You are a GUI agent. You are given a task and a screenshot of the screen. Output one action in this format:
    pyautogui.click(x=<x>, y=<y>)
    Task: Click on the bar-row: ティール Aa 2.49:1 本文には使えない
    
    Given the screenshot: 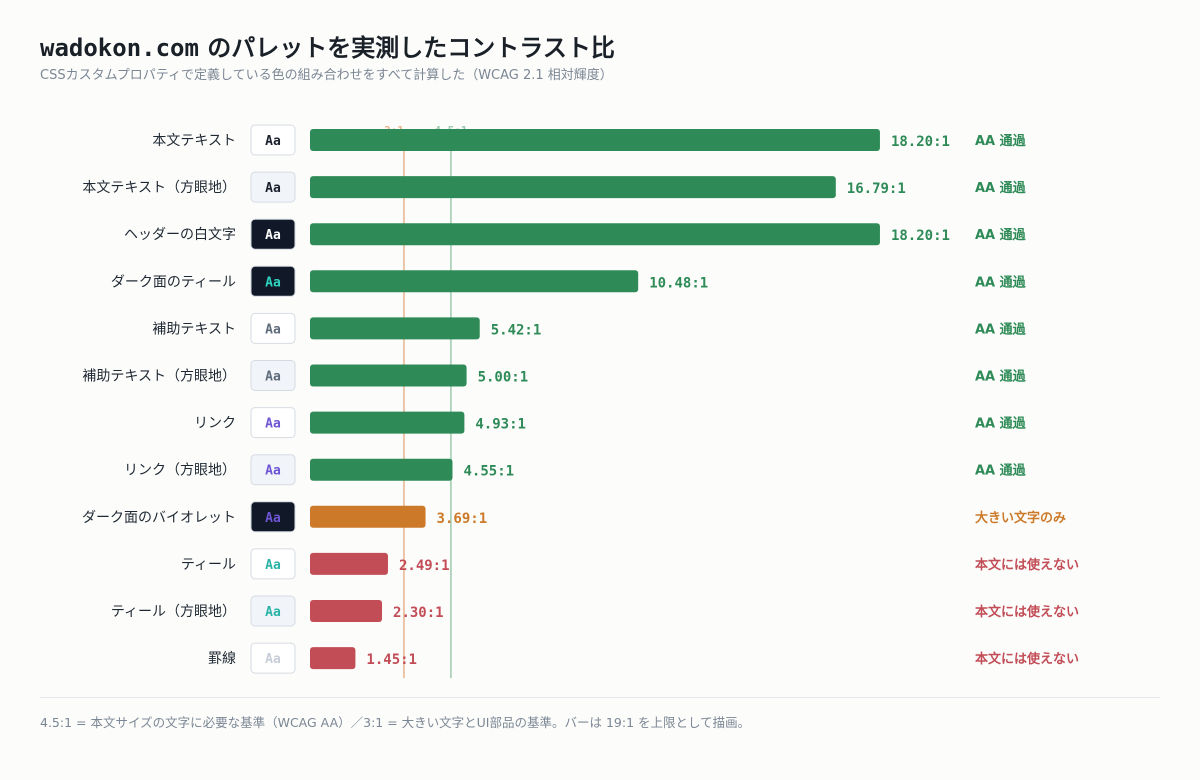 What is the action you would take?
    pyautogui.click(x=630, y=564)
    